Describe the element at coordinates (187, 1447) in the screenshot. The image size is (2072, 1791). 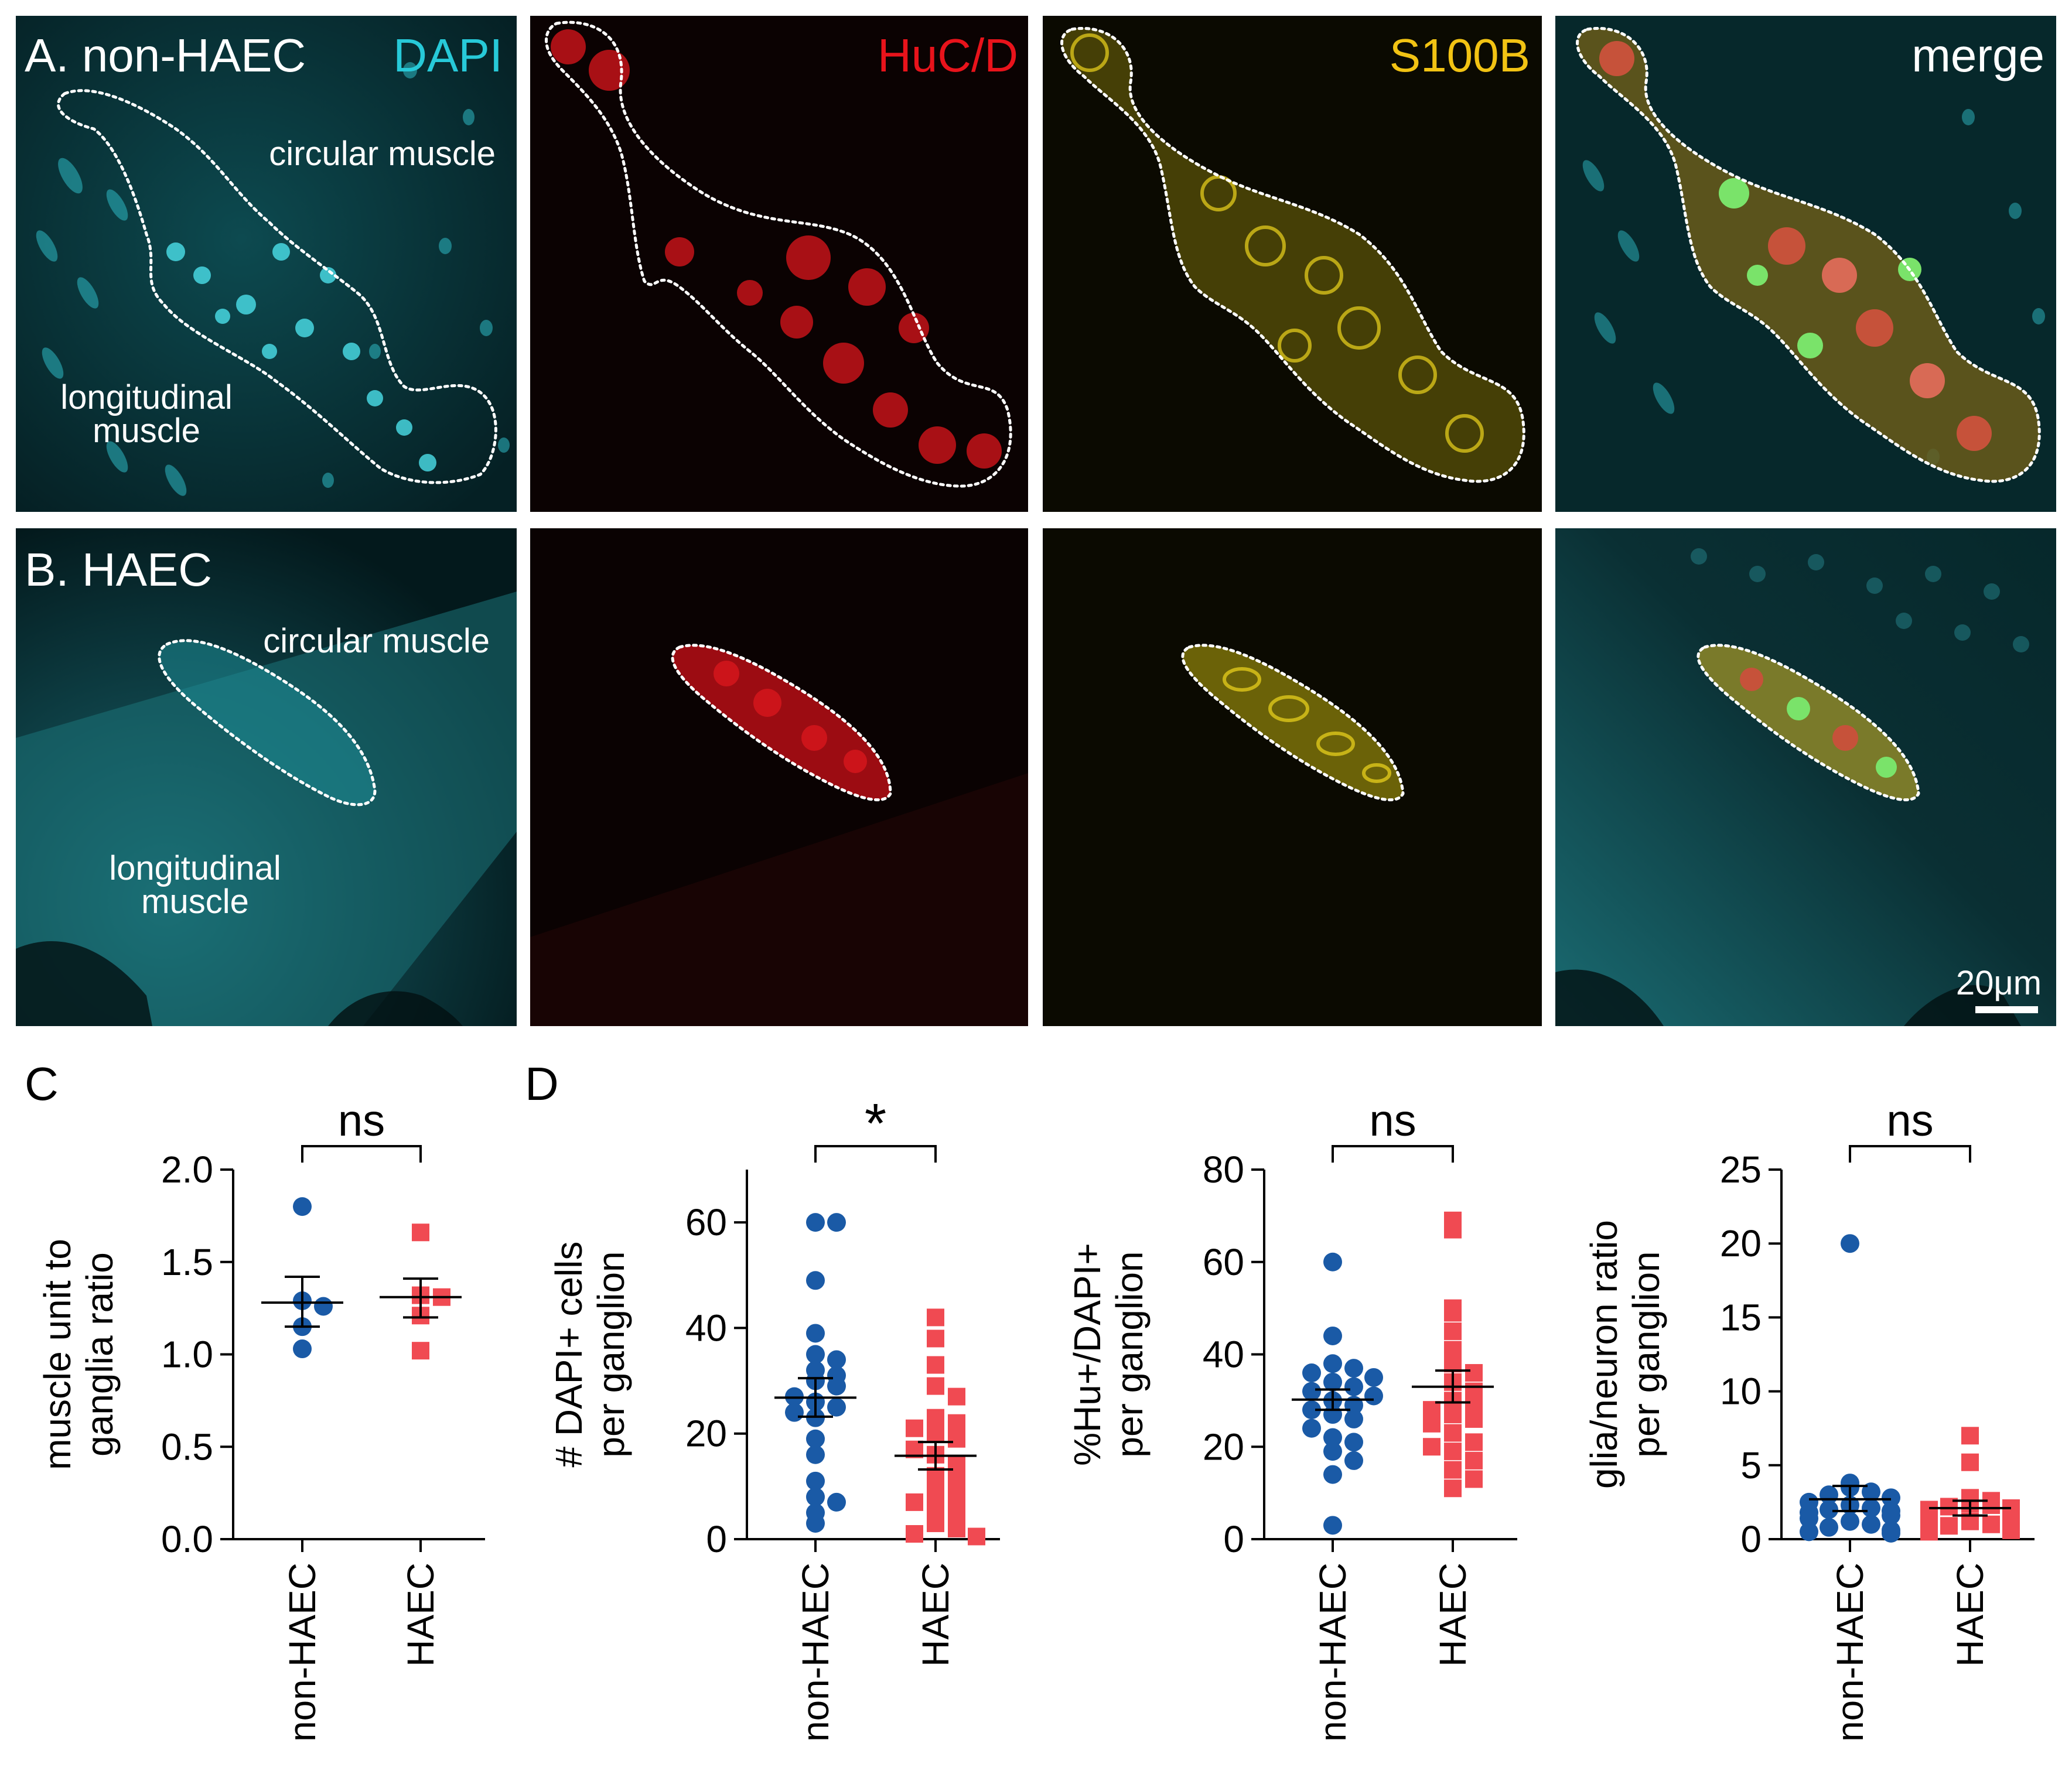
I see `y-tick-label: 0.5` at that location.